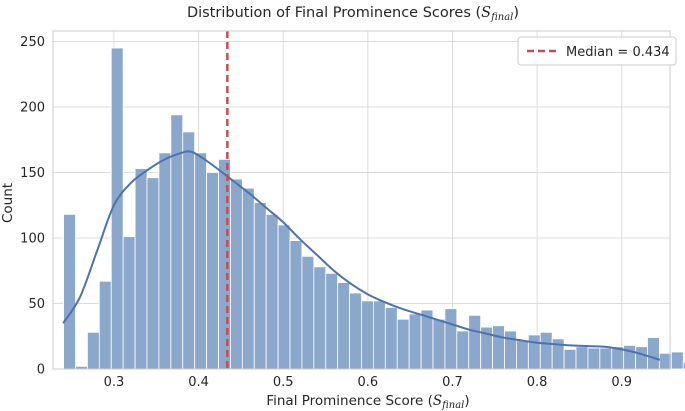 The width and height of the screenshot is (685, 411). I want to click on xlabel-symbol: S, so click(437, 401).